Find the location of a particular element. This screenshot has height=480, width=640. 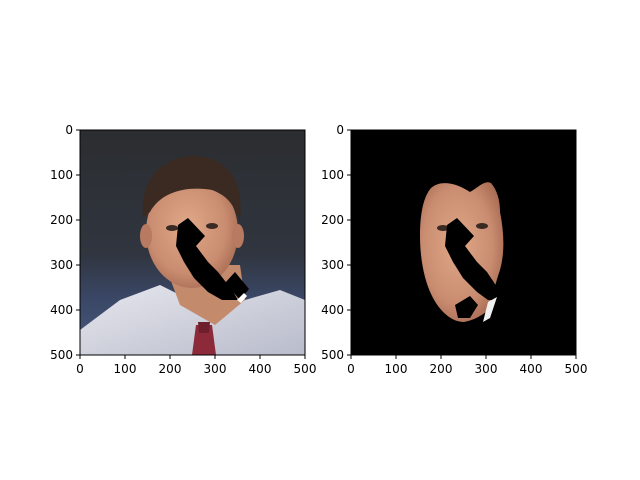

left-y-tick-label: 500 is located at coordinates (61, 355).